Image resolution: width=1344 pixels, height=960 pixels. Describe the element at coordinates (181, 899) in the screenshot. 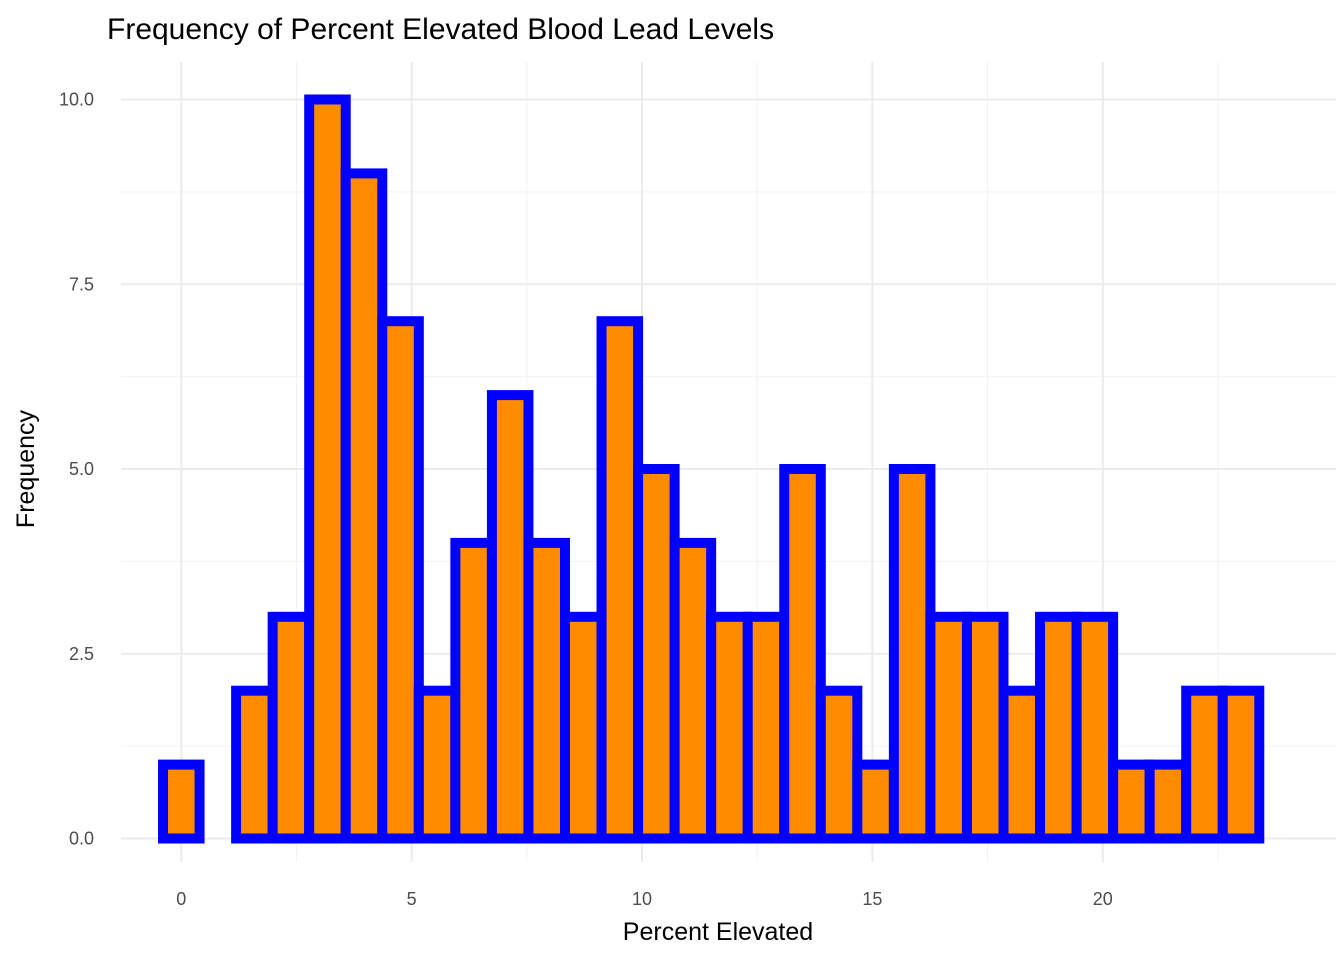

I see `x-tick-label: 0` at that location.